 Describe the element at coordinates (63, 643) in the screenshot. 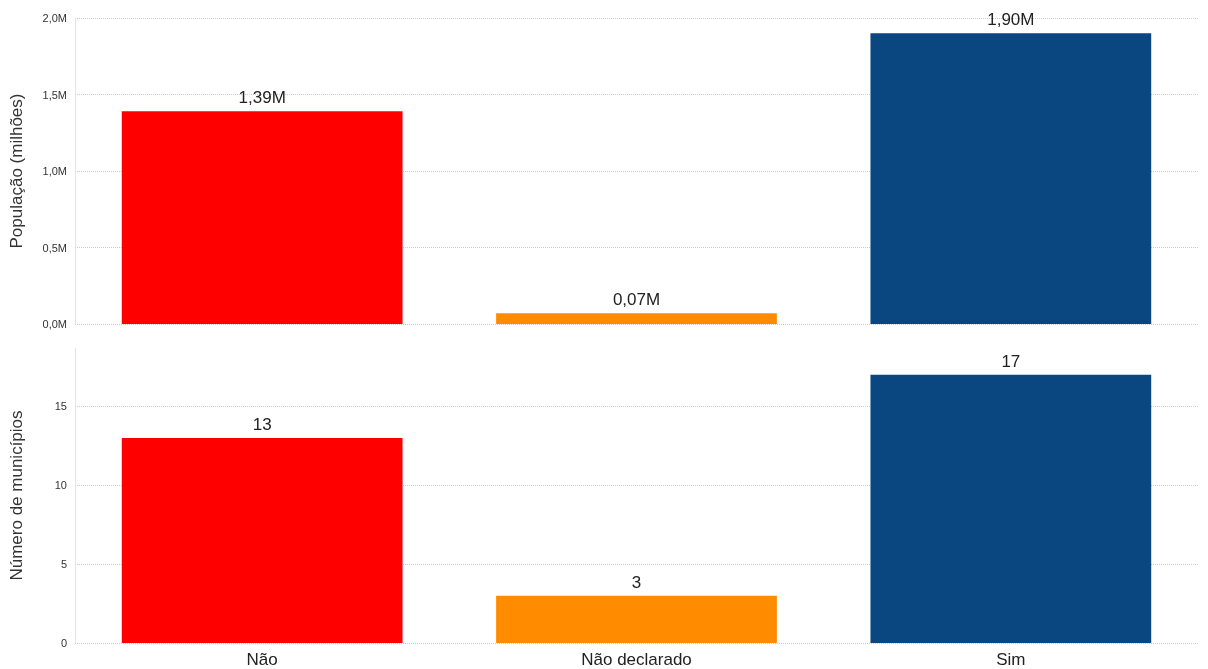

I see `y-tick-label: 0` at that location.